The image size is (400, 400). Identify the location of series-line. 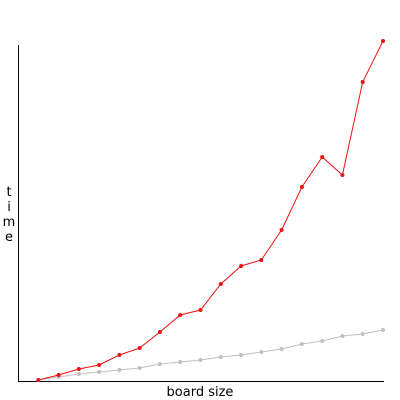
(211, 355).